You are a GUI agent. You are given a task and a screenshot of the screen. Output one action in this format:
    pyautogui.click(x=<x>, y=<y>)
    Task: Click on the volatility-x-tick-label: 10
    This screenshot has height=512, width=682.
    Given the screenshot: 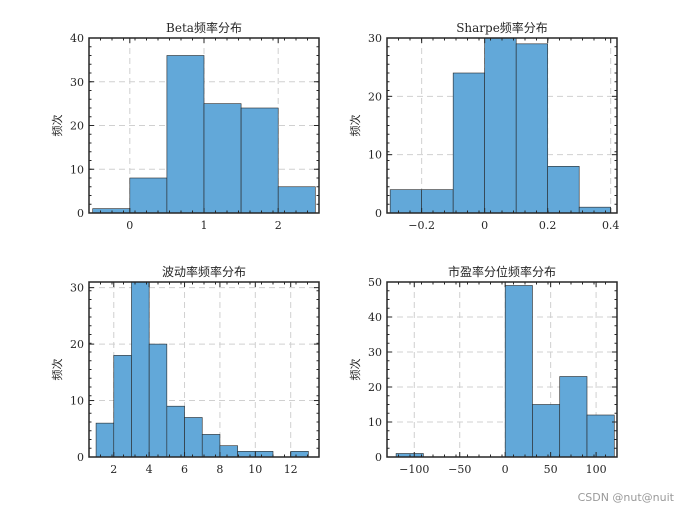 What is the action you would take?
    pyautogui.click(x=255, y=469)
    